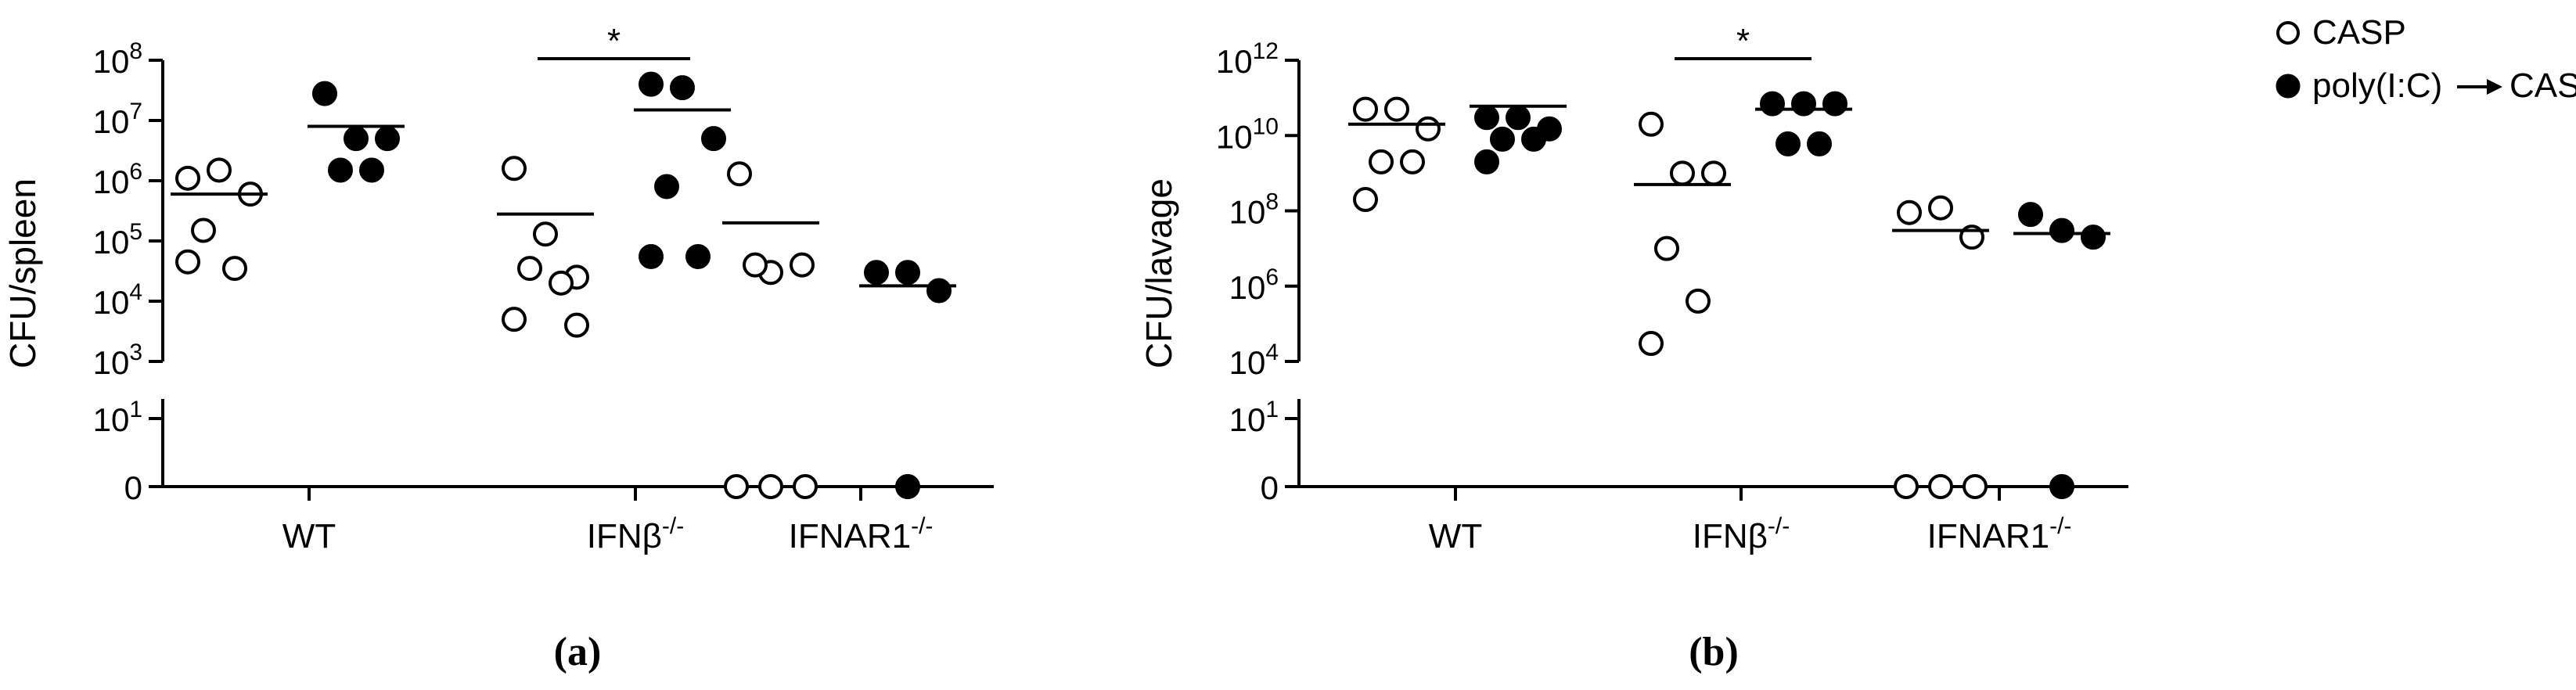  Describe the element at coordinates (1247, 59) in the screenshot. I see `y-tick-label: 10¹²` at that location.